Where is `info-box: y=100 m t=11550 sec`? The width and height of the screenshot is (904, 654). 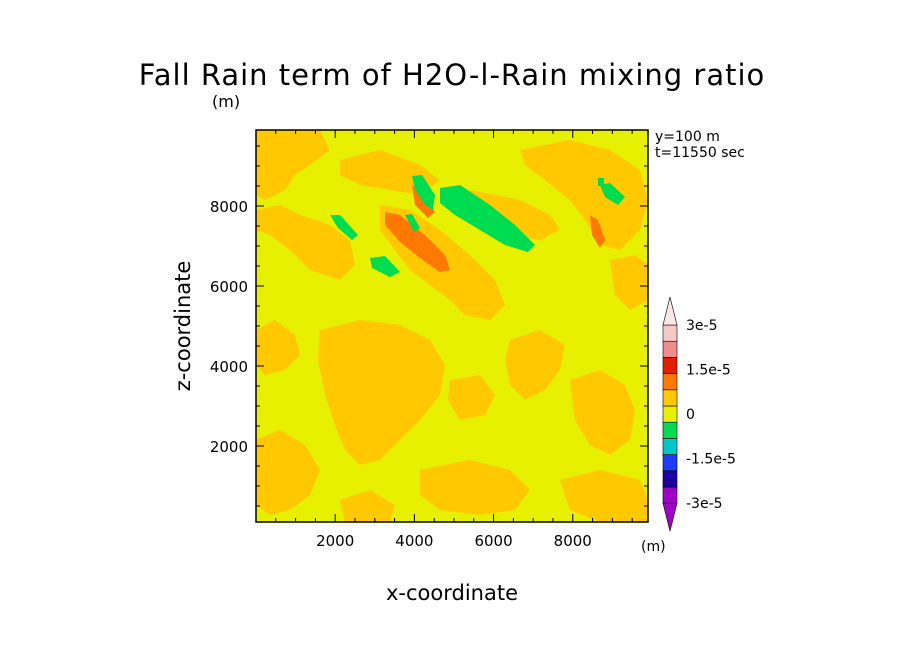
info-box: y=100 m t=11550 sec is located at coordinates (700, 145).